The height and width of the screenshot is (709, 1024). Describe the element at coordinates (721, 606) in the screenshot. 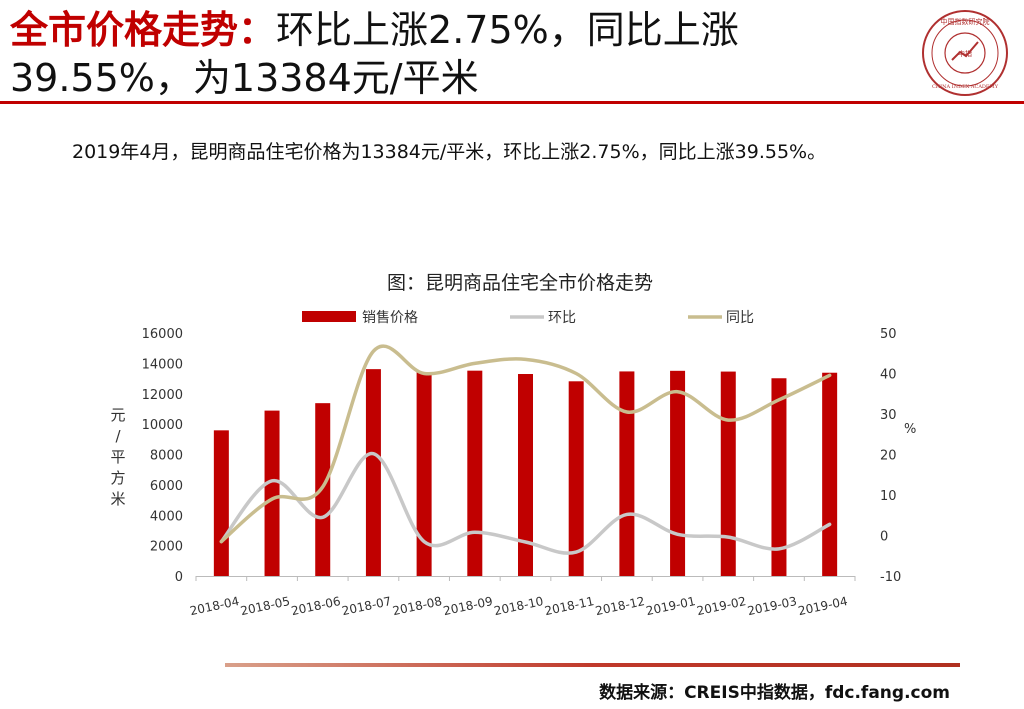

I see `x-tick-label: 2019-02` at that location.